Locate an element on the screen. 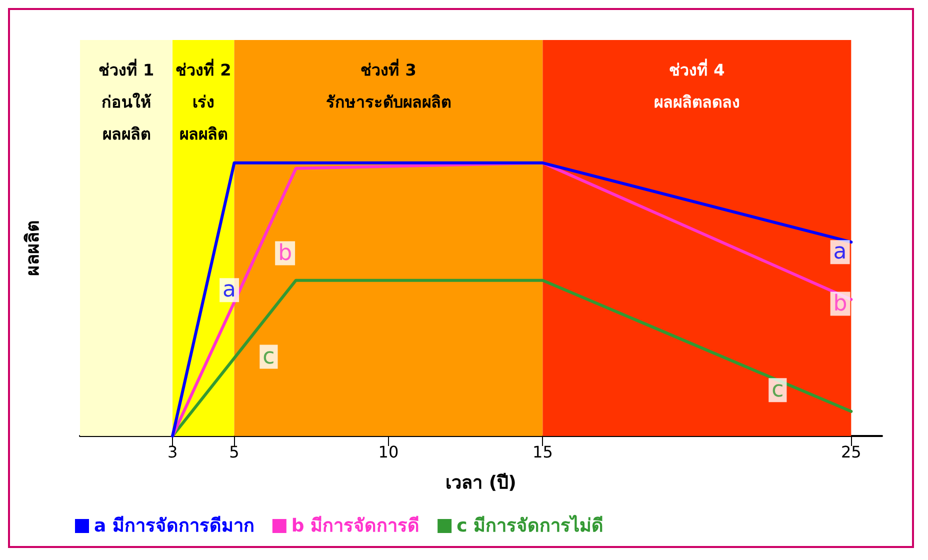 Image resolution: width=928 pixels, height=560 pixels. legend-label: a มีการจัดการดีมาก is located at coordinates (174, 526).